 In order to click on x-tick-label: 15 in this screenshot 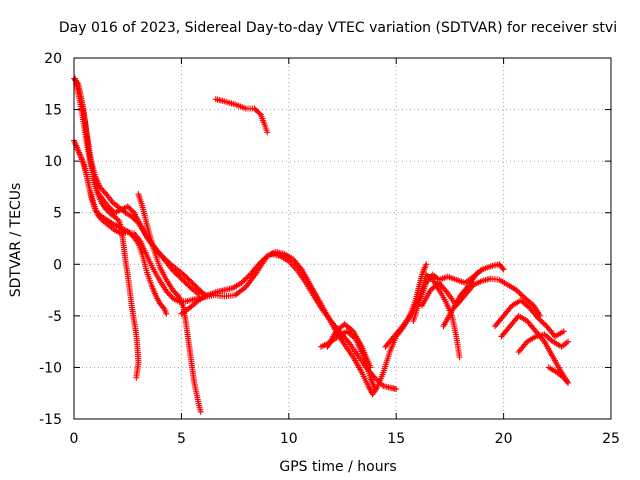, I will do `click(396, 439)`.